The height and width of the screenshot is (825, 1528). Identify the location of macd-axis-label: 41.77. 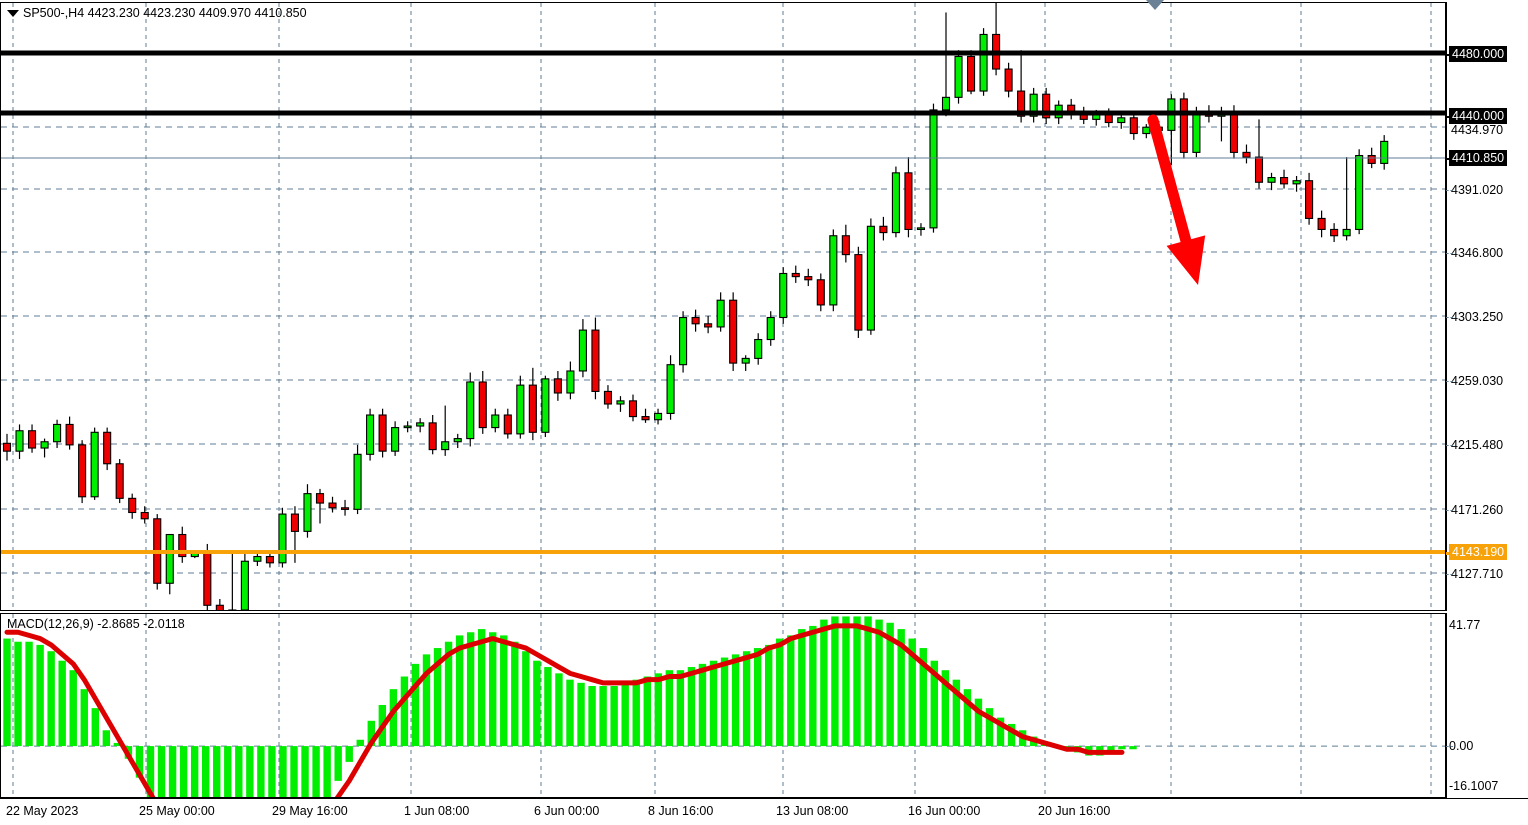
(1465, 625).